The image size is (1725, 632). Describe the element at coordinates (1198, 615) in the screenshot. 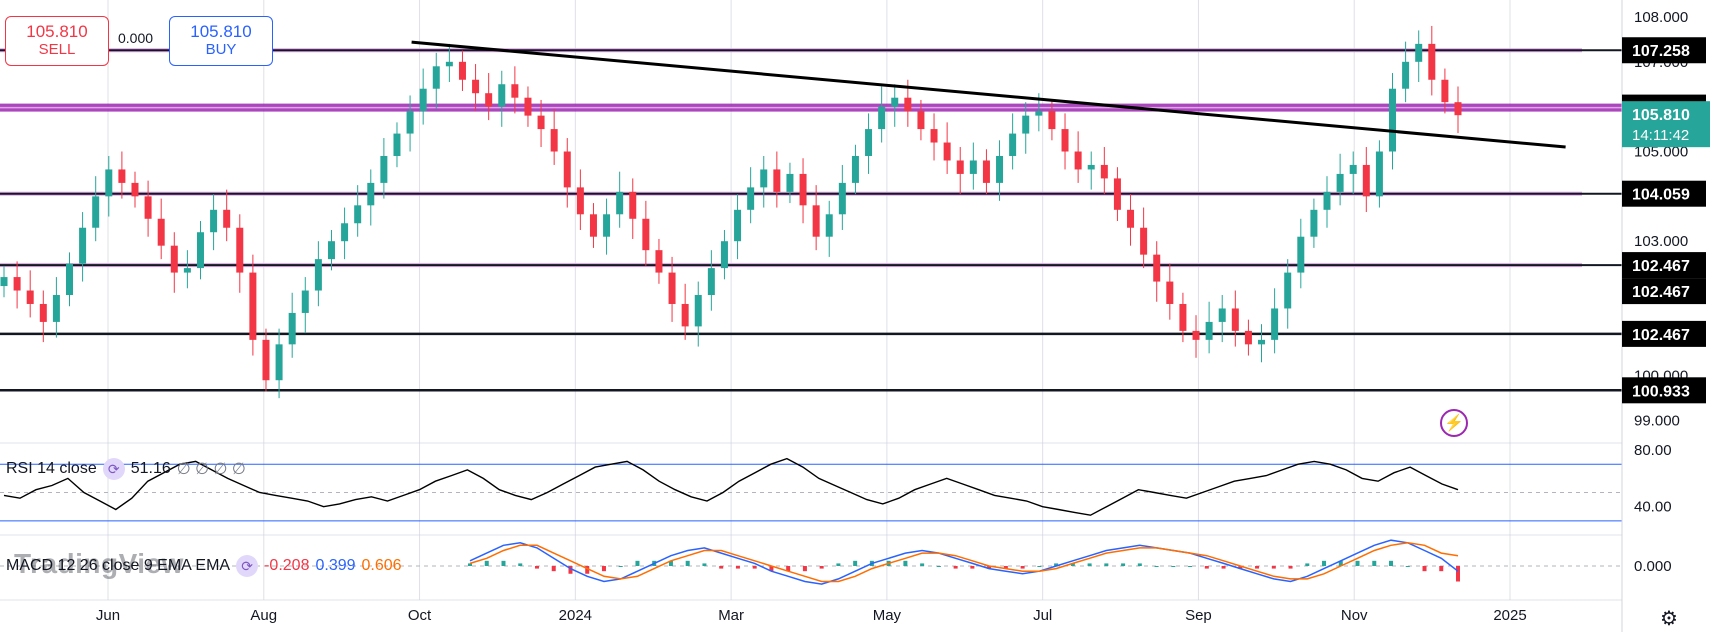

I see `x-tick-label: Sep` at that location.